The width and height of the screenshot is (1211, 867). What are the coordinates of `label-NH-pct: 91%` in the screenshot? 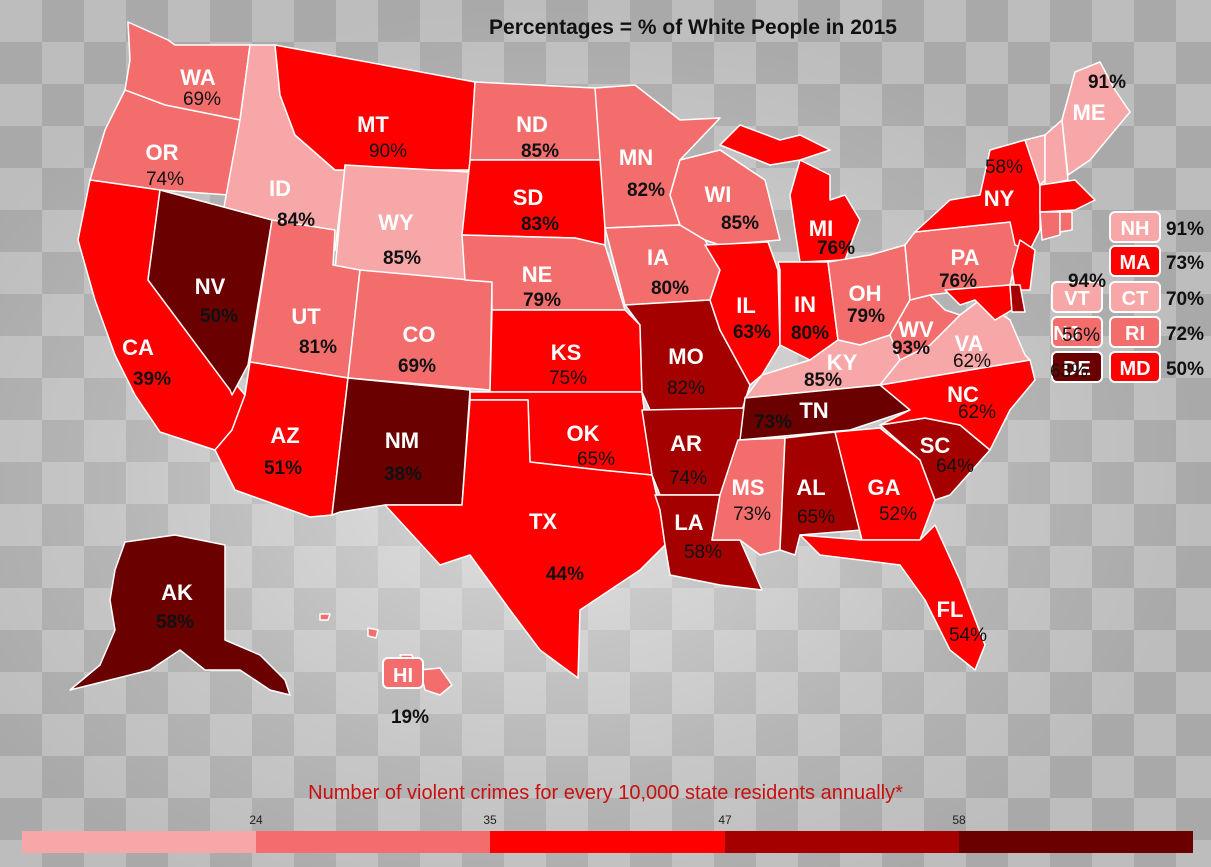 It's located at (1185, 229).